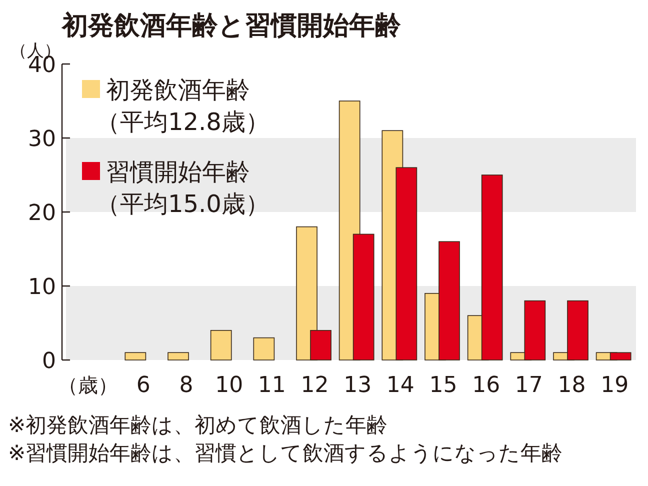 This screenshot has width=648, height=486. What do you see at coordinates (400, 385) in the screenshot?
I see `x-tick-label: 14` at bounding box center [400, 385].